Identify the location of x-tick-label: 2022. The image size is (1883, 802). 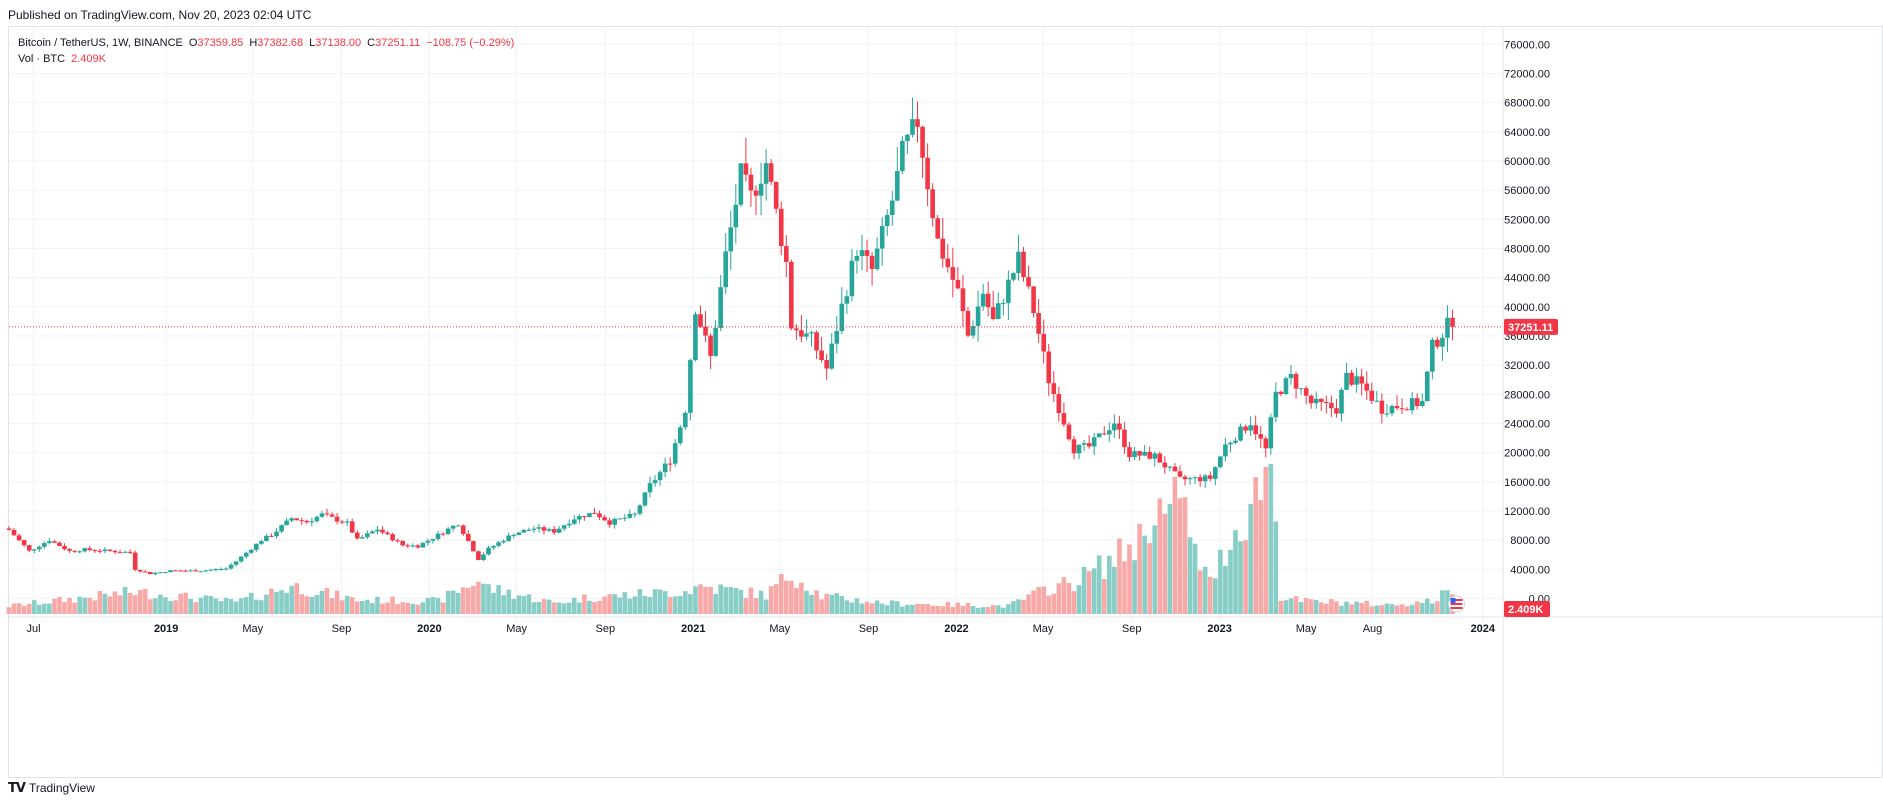
(956, 629).